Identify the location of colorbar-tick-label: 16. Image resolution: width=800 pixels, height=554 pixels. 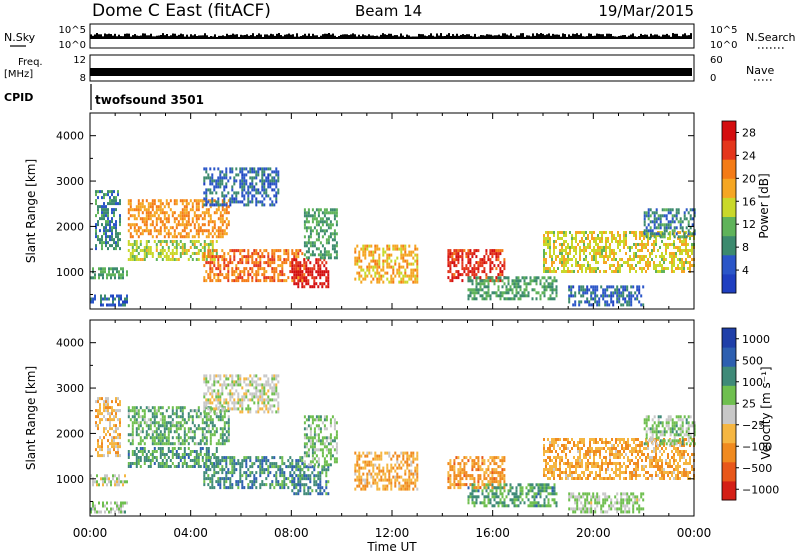
(749, 201).